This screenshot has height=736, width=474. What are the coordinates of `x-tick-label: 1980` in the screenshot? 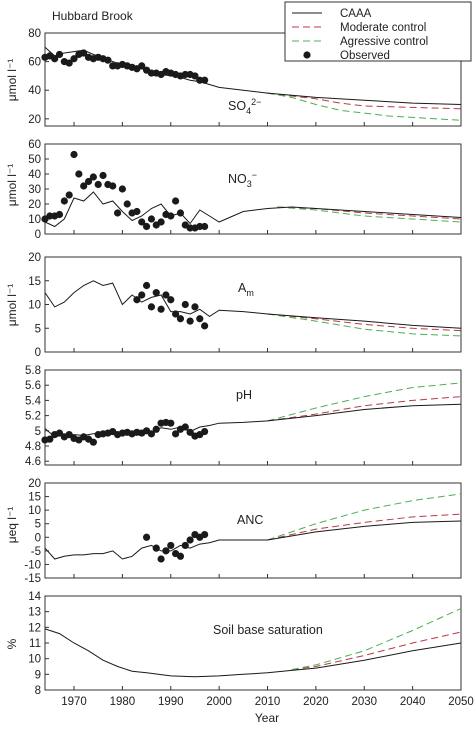 It's located at (123, 702).